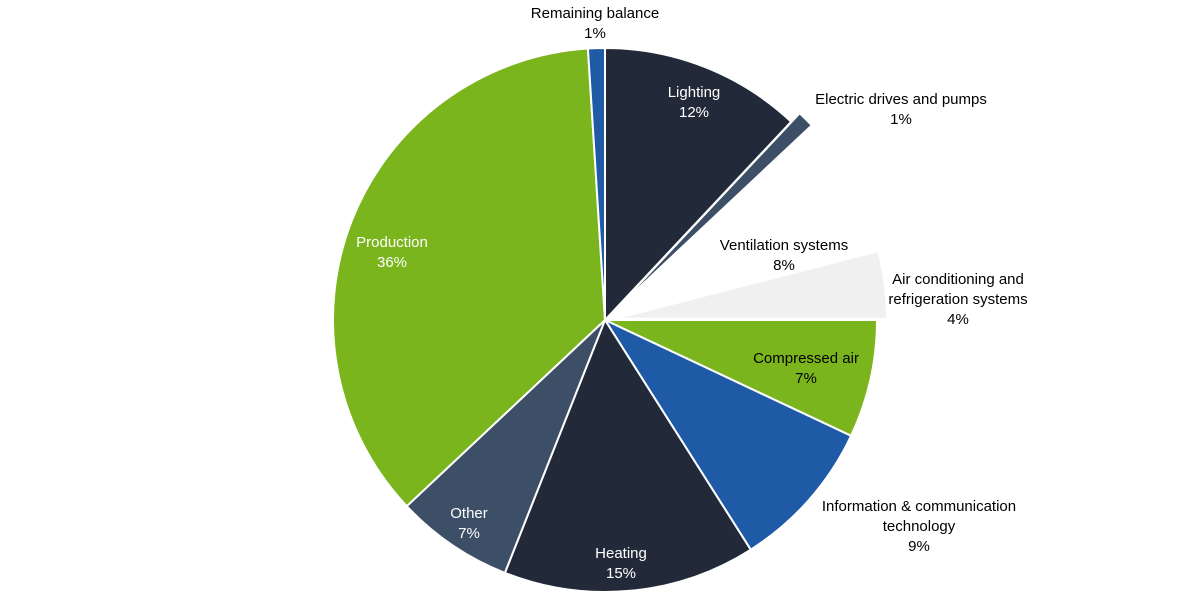 The height and width of the screenshot is (605, 1200). I want to click on value-label: 8%, so click(784, 265).